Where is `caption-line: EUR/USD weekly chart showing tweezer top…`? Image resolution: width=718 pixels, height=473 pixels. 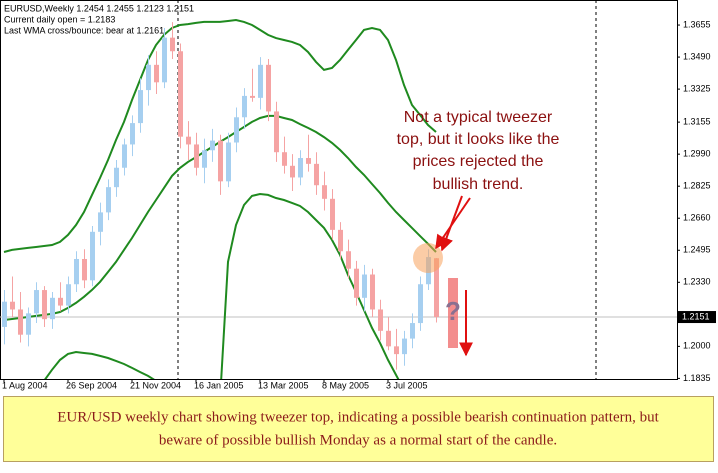
caption-line: EUR/USD weekly chart showing tweezer top… is located at coordinates (358, 417).